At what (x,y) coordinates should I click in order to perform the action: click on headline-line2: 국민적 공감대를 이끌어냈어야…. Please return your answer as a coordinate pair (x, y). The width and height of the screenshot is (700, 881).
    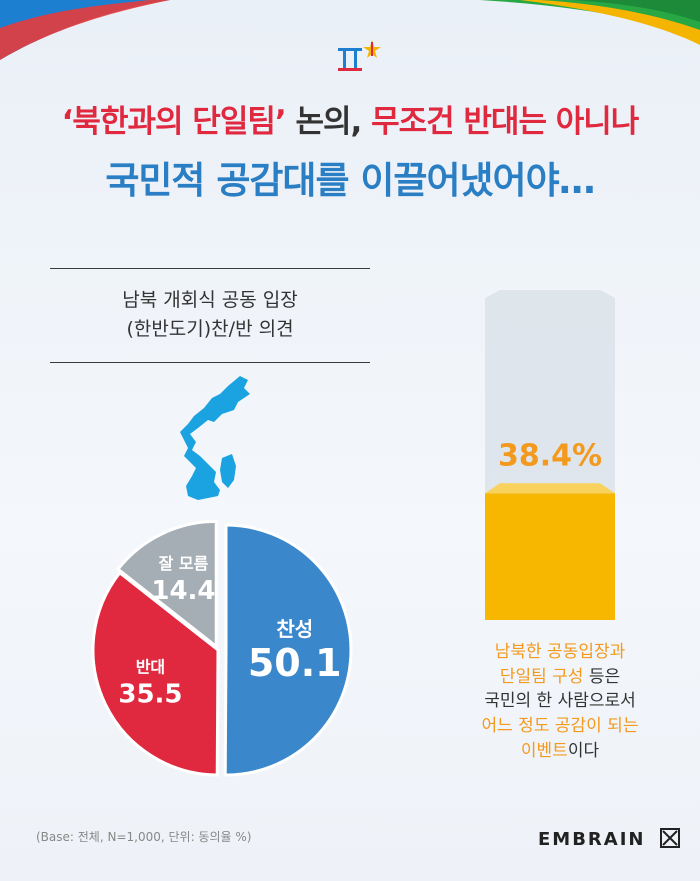
    Looking at the image, I should click on (350, 180).